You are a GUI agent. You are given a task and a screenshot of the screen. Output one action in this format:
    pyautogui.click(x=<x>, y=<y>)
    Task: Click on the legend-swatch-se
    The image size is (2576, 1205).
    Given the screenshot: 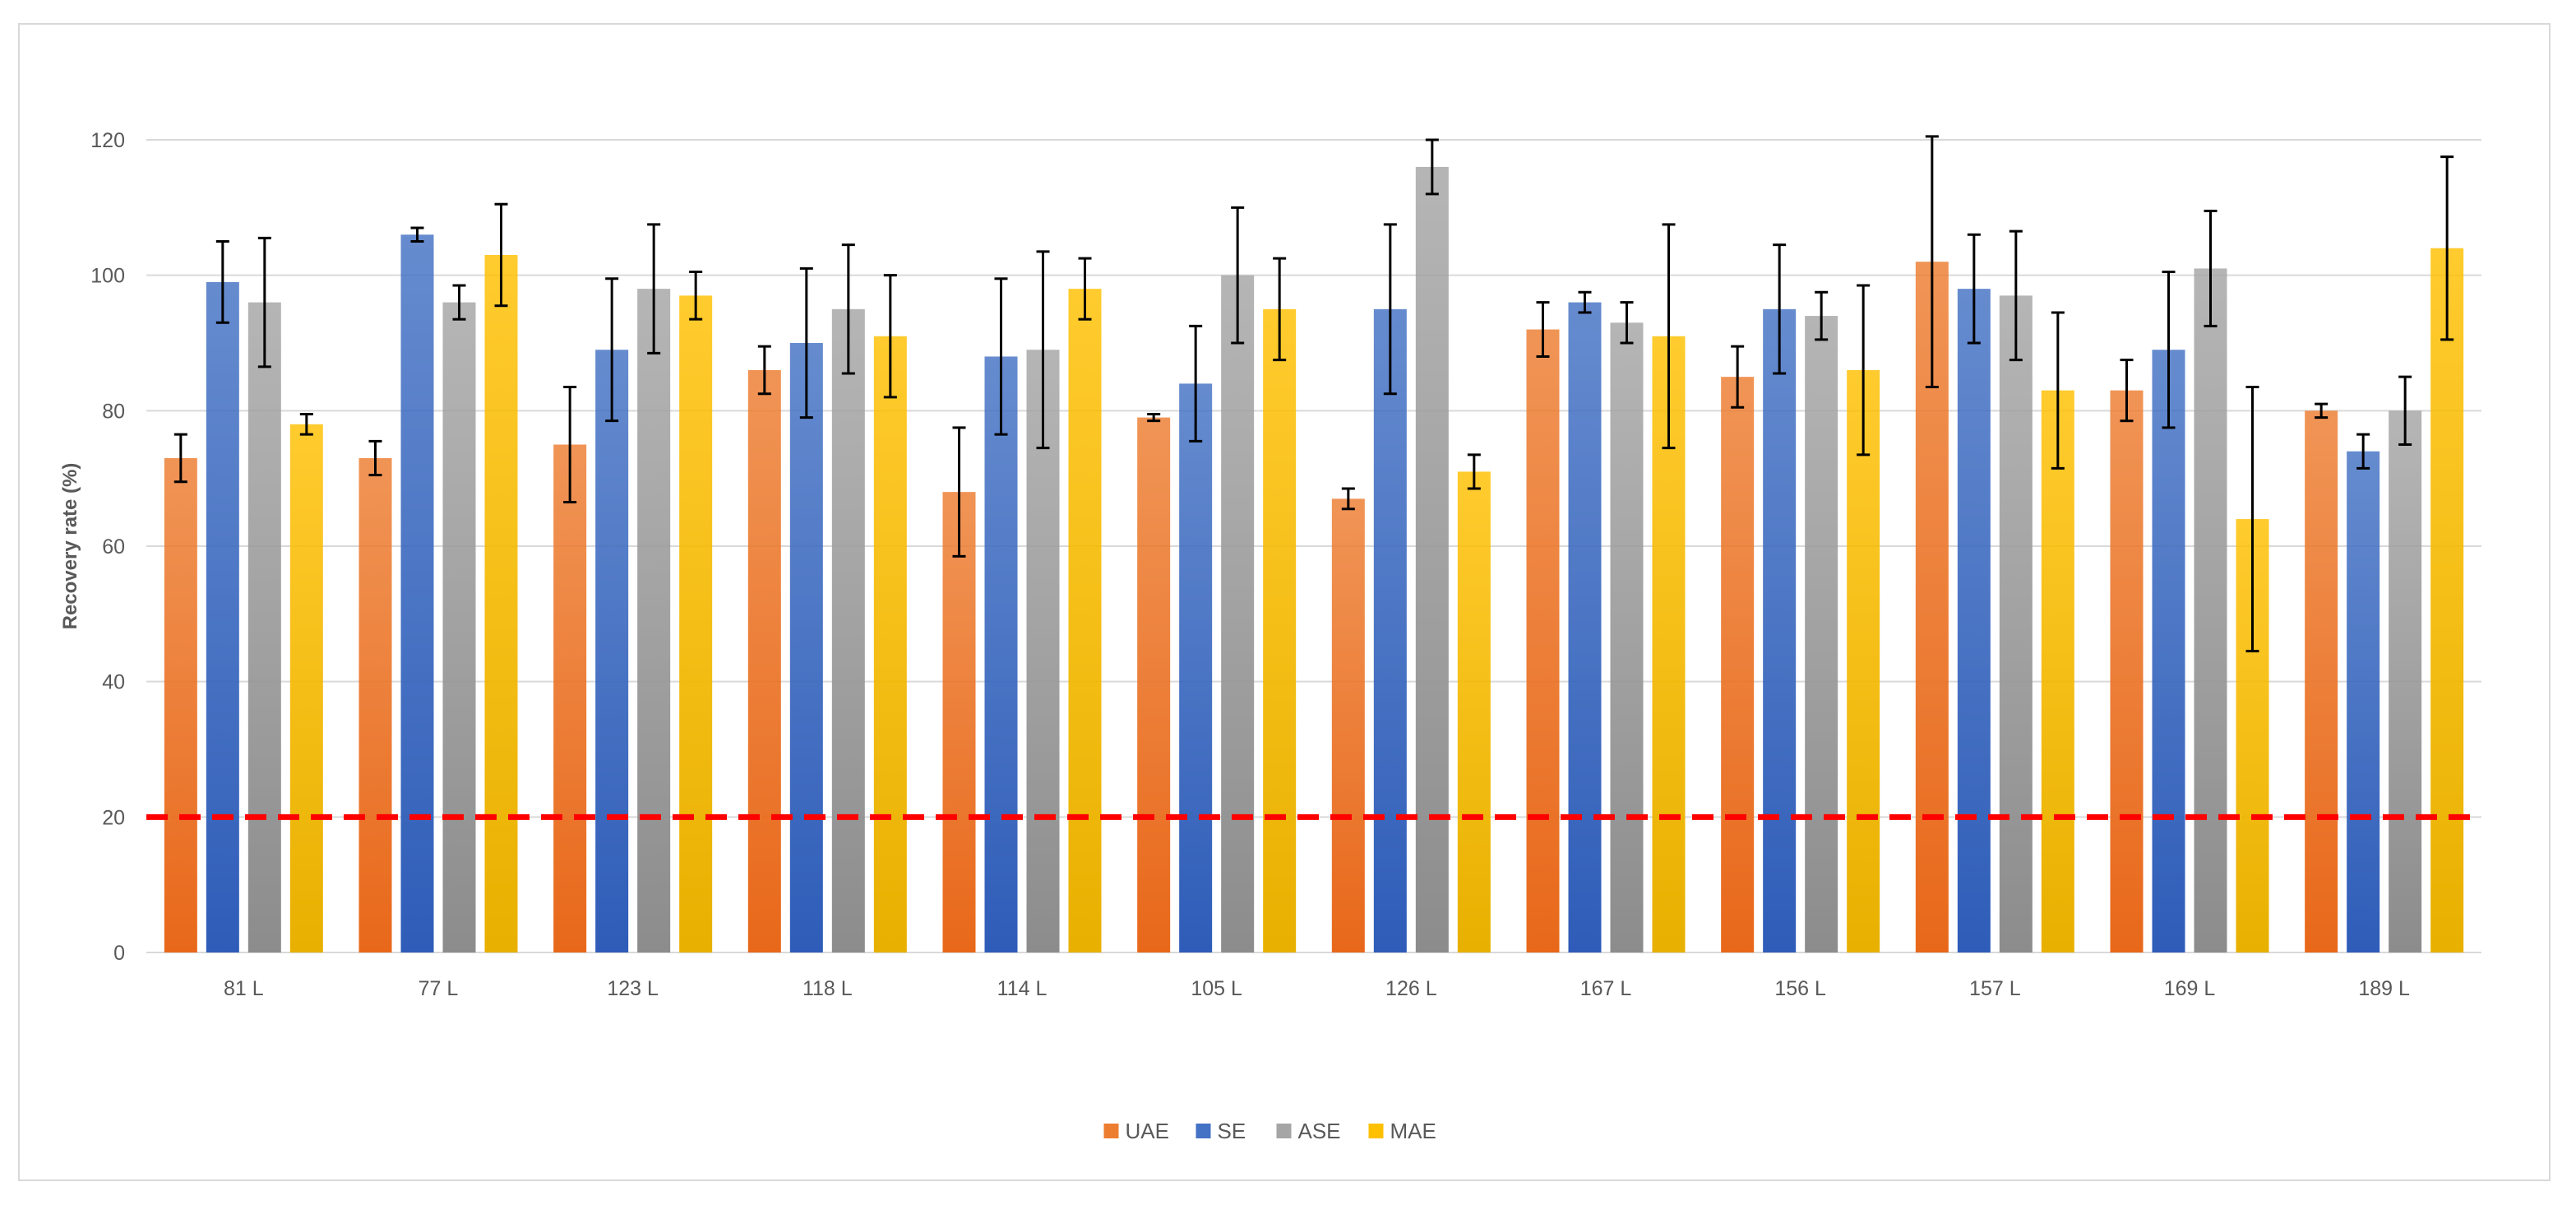 What is the action you would take?
    pyautogui.click(x=1203, y=1131)
    